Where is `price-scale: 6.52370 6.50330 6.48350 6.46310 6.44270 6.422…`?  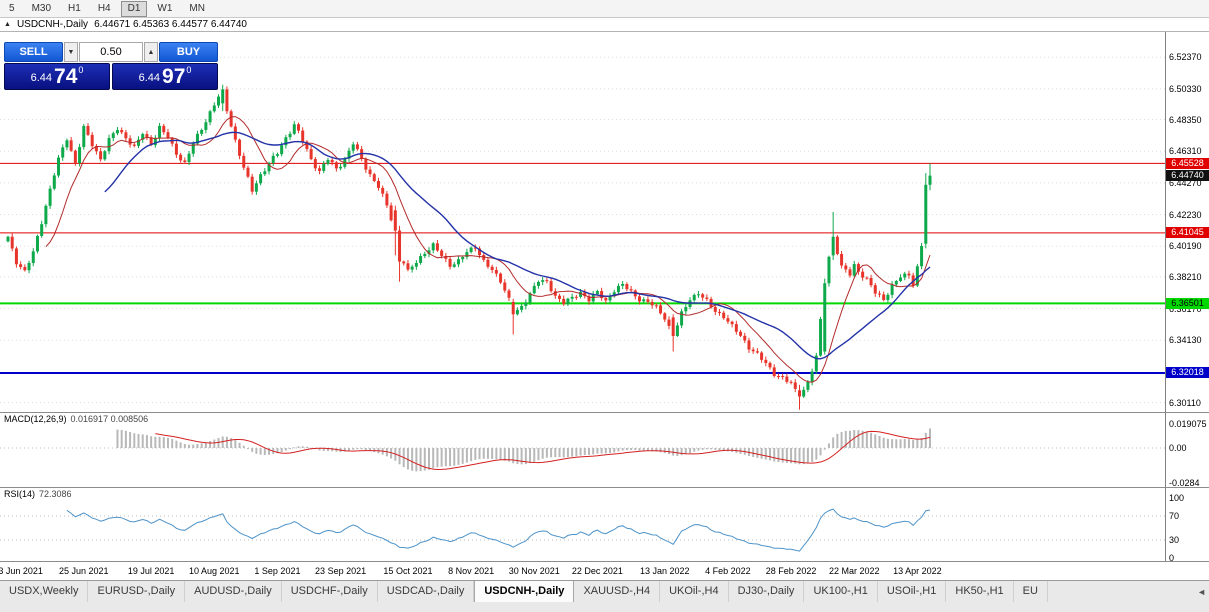
price-scale: 6.52370 6.50330 6.48350 6.46310 6.44270 6.422… is located at coordinates (1187, 222).